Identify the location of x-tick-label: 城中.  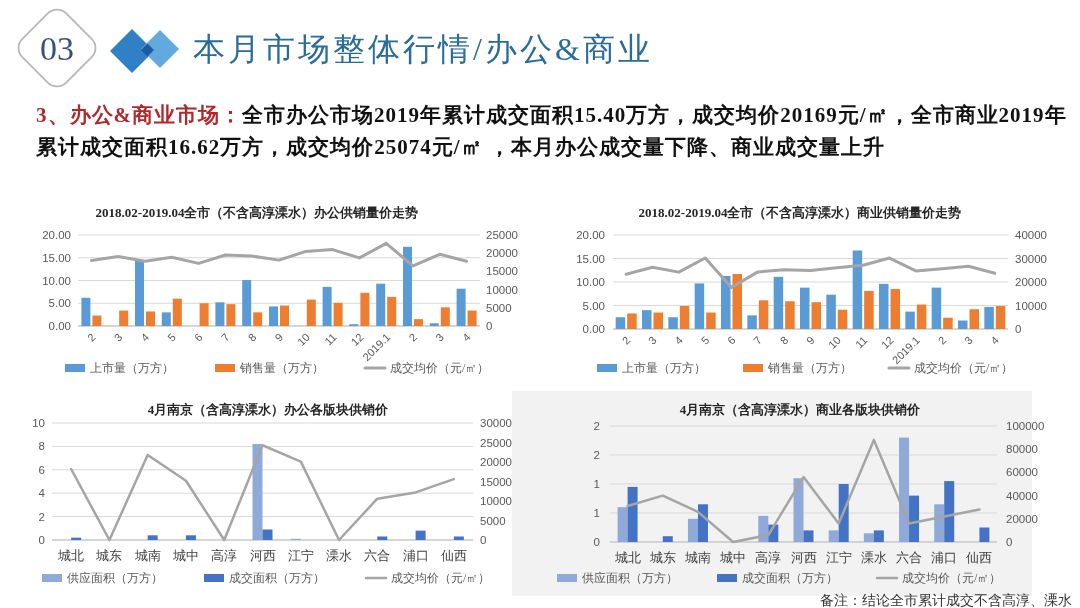
(185, 556).